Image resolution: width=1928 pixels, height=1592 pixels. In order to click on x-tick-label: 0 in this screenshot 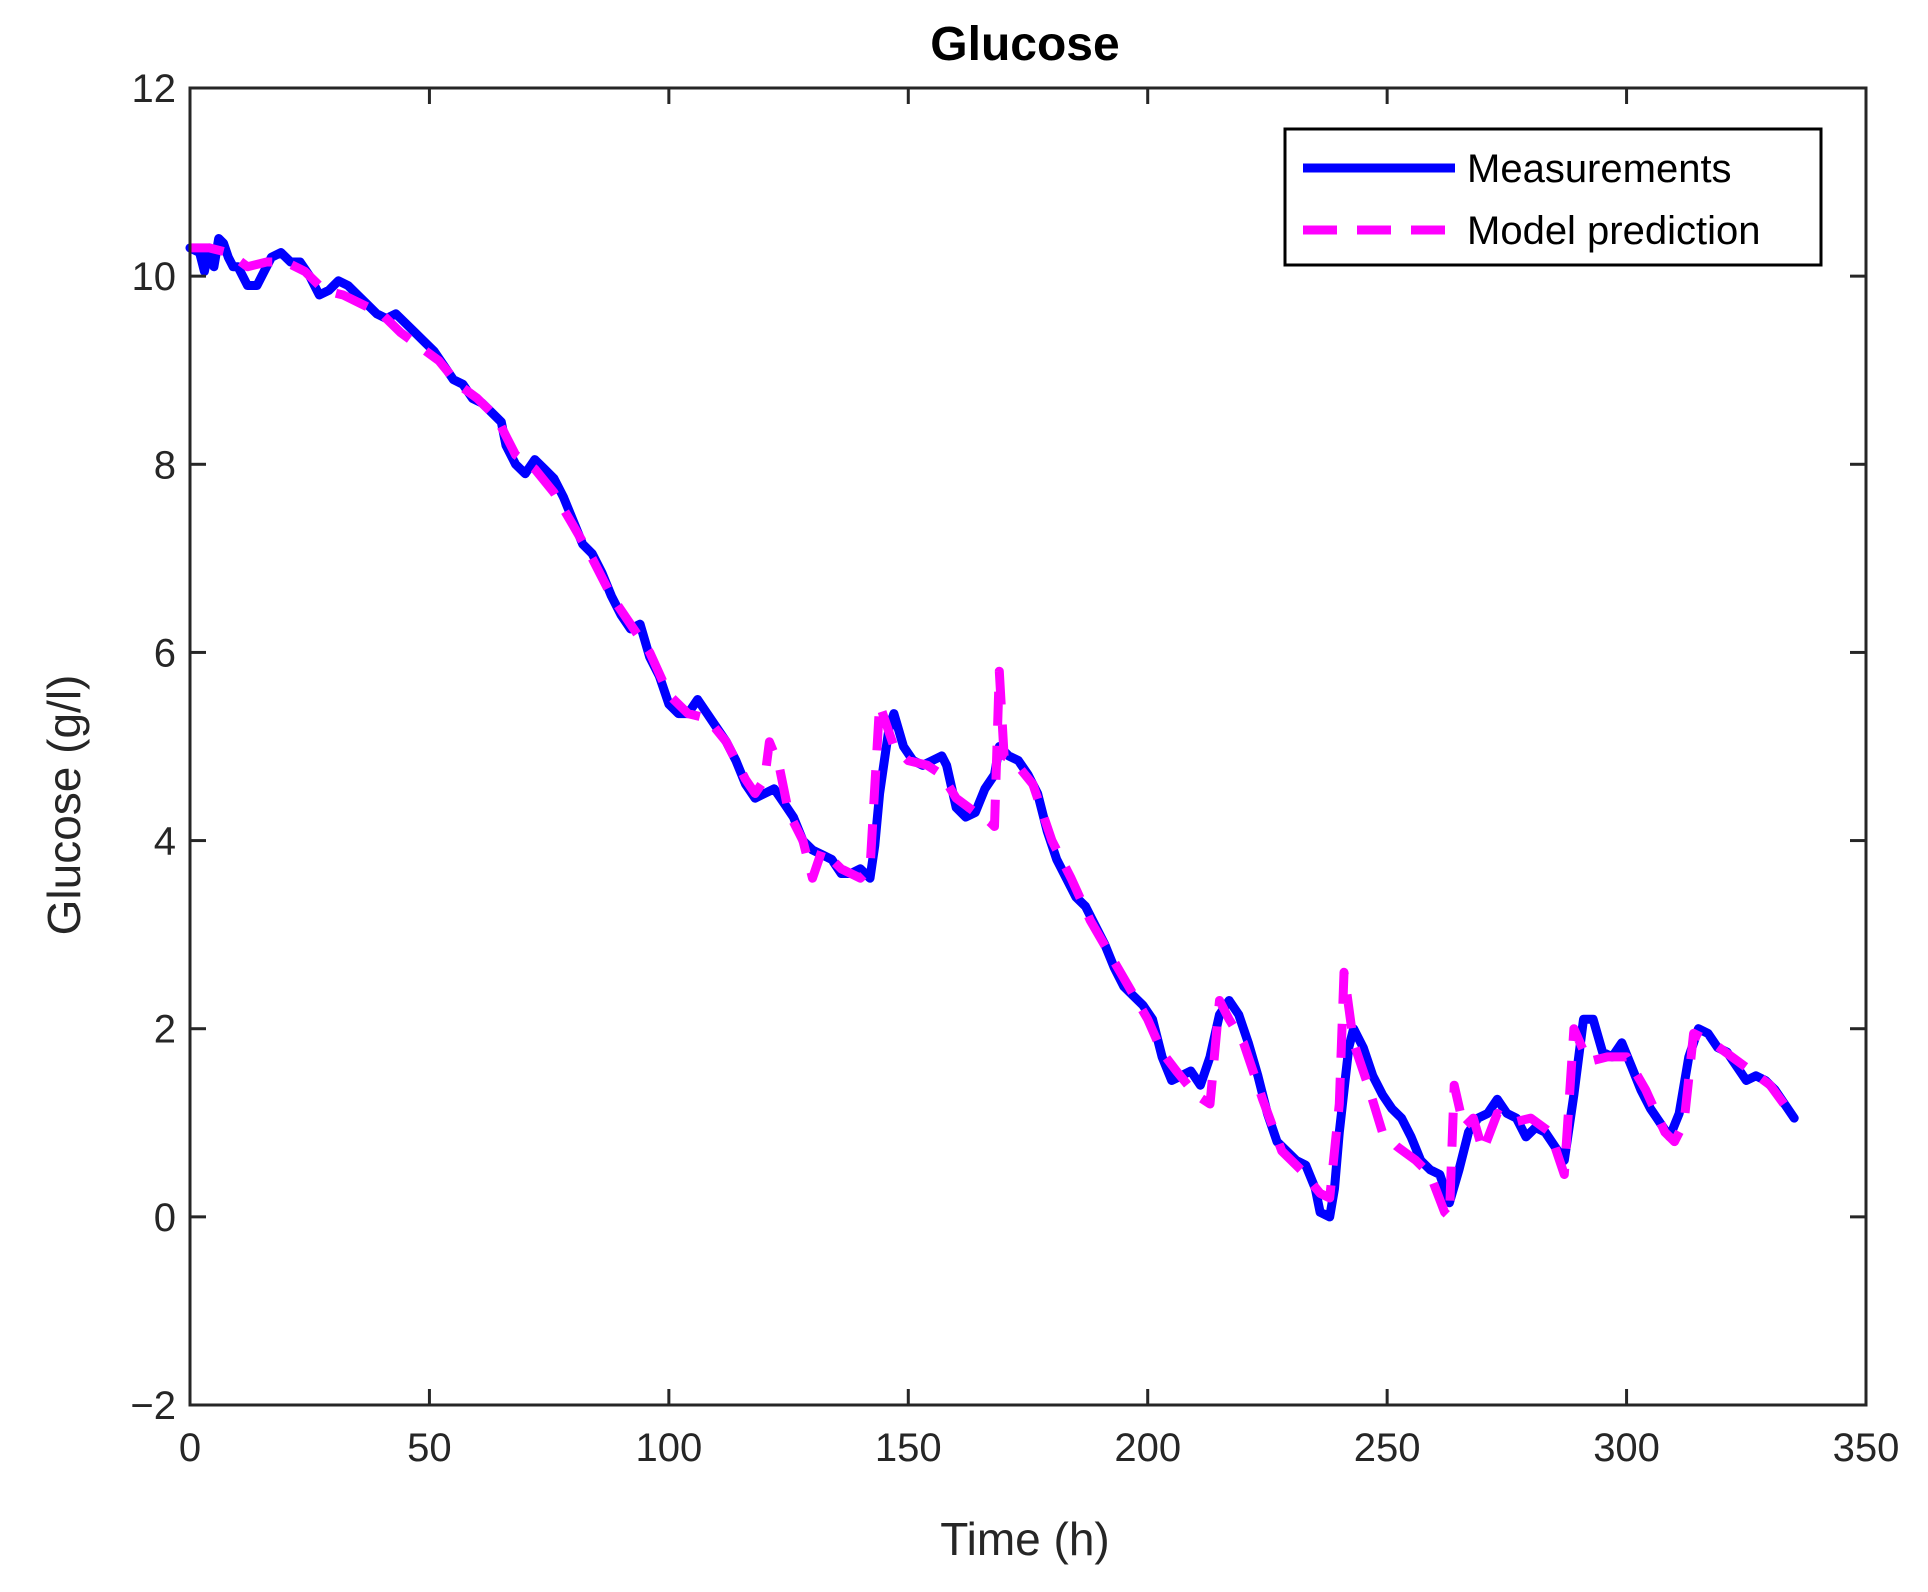, I will do `click(190, 1448)`.